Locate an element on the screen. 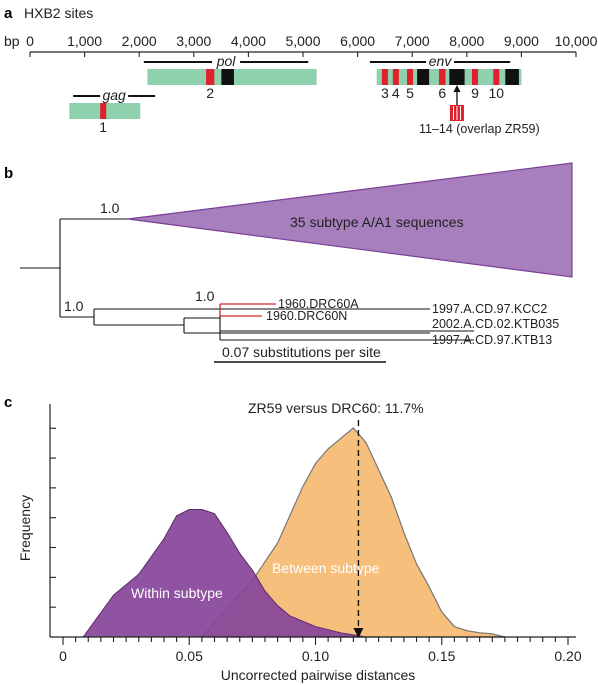 Image resolution: width=598 pixels, height=685 pixels. gene-pol-label: pol is located at coordinates (226, 61).